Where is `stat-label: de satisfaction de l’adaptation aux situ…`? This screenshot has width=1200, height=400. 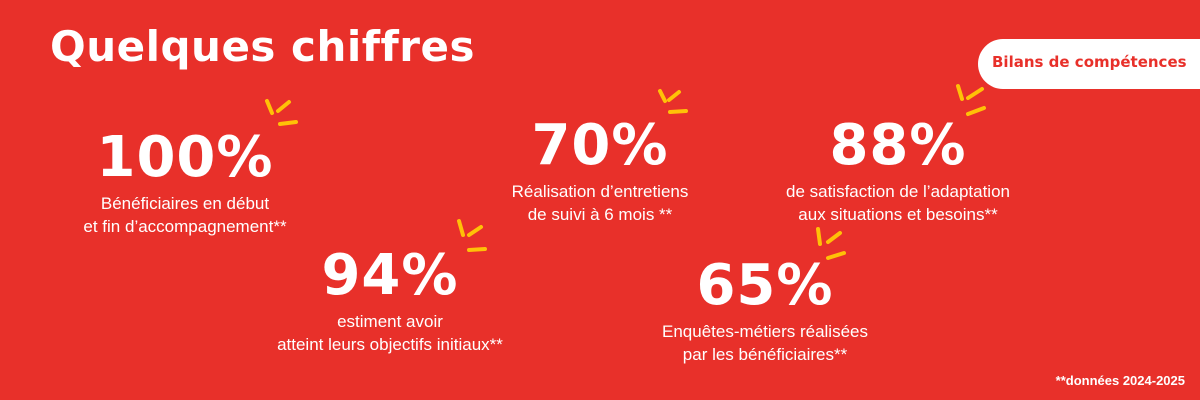 stat-label: de satisfaction de l’adaptation aux situ… is located at coordinates (898, 203).